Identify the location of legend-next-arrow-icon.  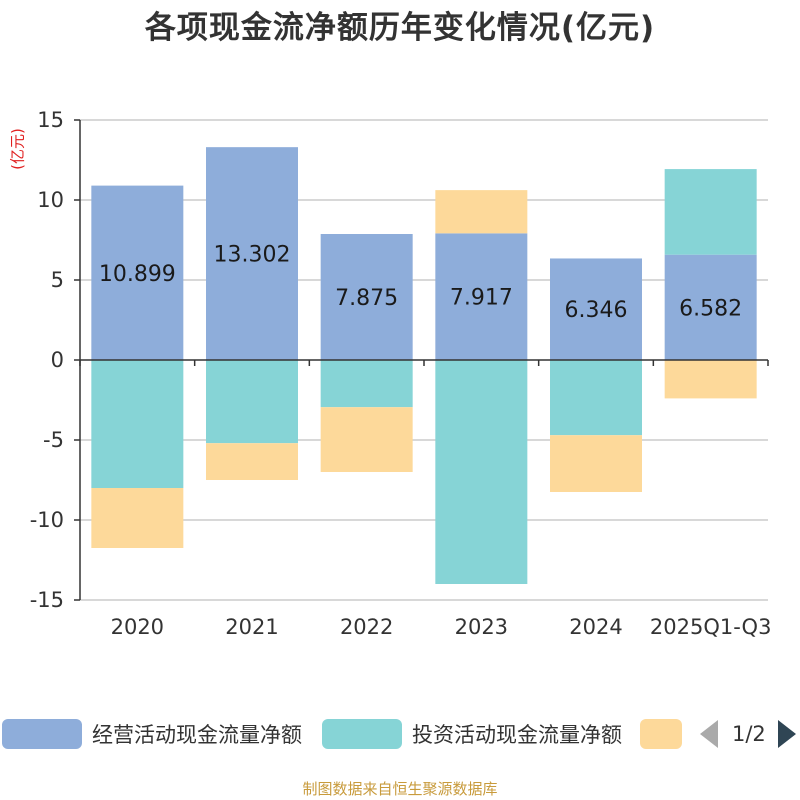
(786, 734).